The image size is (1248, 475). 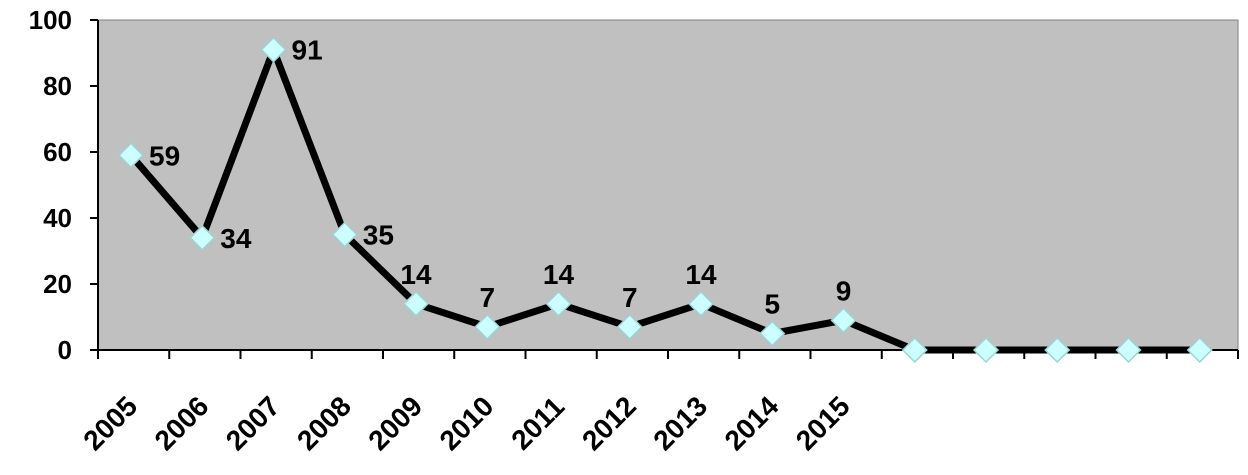 I want to click on x-tick-label: 2007, so click(x=253, y=423).